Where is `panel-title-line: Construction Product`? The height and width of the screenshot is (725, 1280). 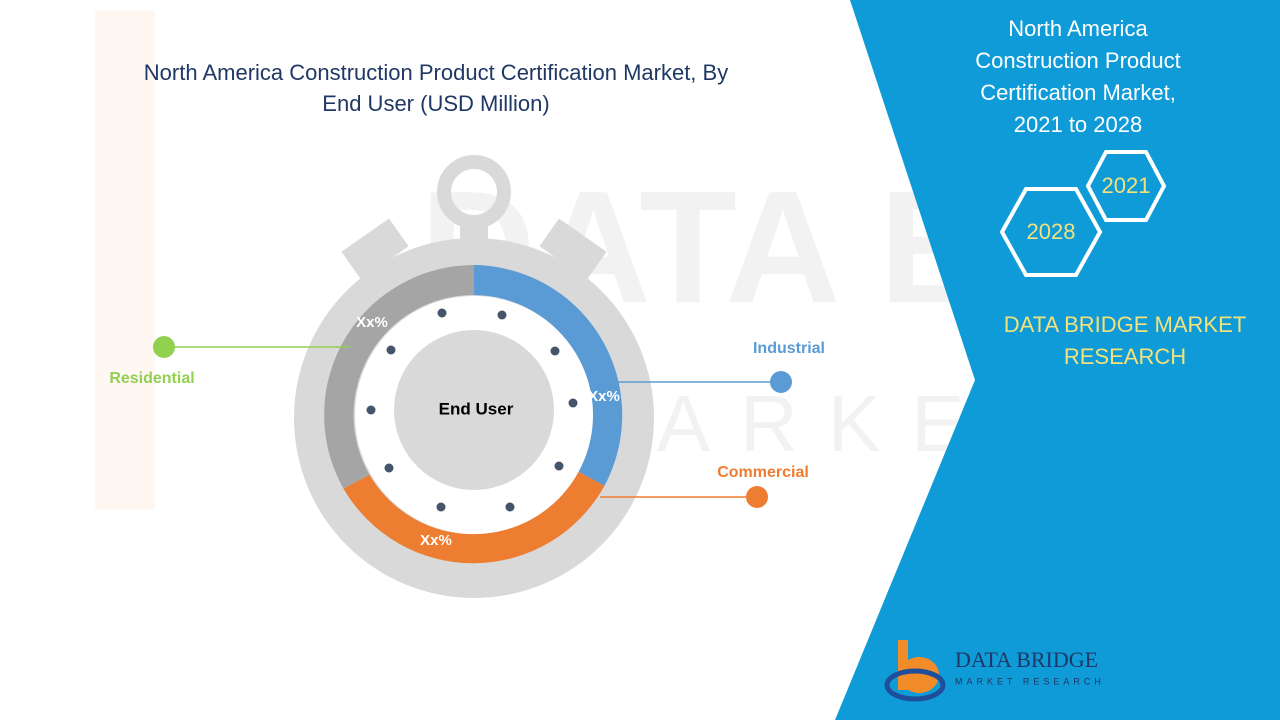 panel-title-line: Construction Product is located at coordinates (1077, 60).